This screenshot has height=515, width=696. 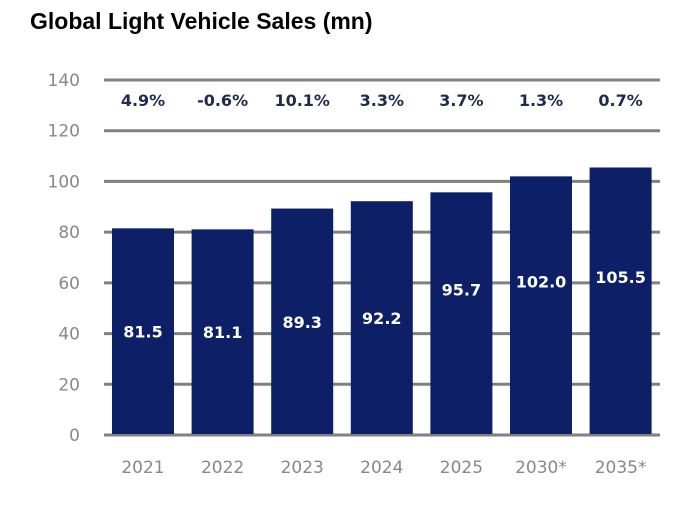 I want to click on y-tick-label: 120, so click(x=64, y=132).